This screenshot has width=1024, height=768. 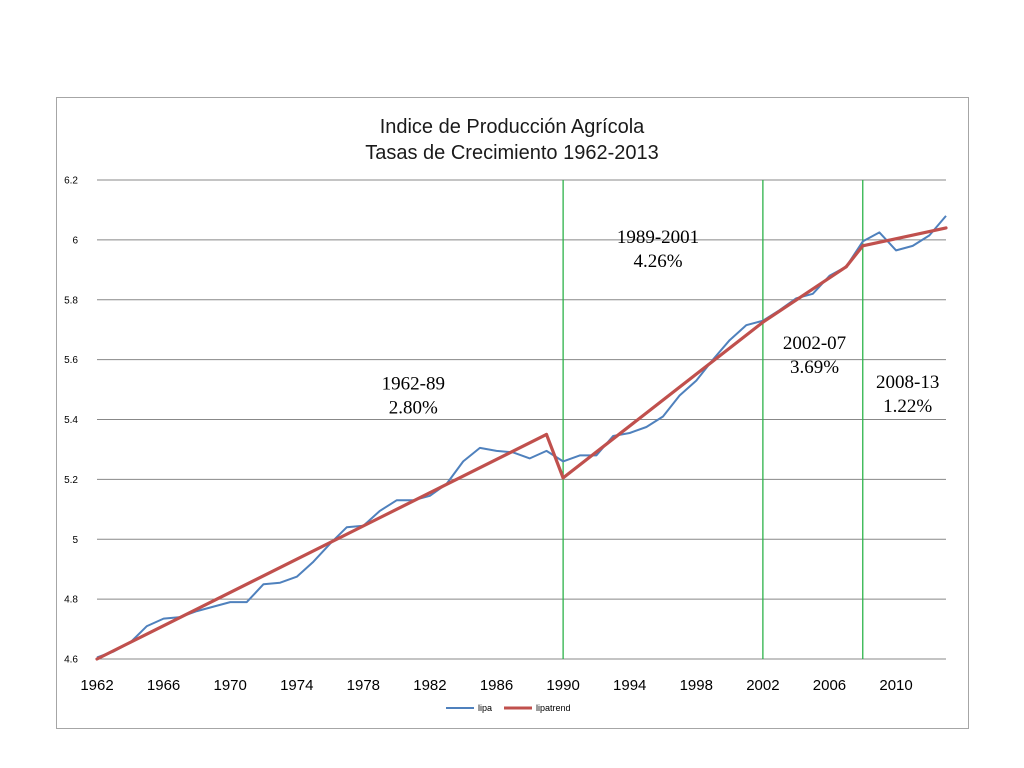 I want to click on period-annotation: 2008-13, so click(x=907, y=382).